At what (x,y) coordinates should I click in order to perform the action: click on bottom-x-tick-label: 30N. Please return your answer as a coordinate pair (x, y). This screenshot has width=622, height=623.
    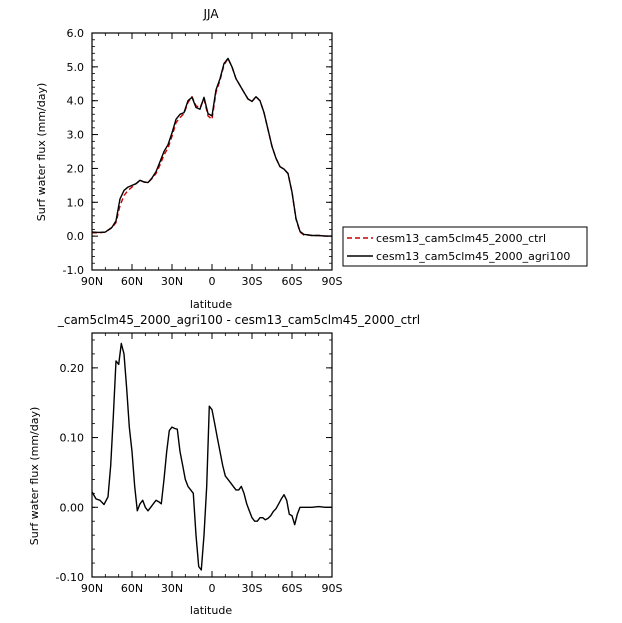
    Looking at the image, I should click on (172, 588).